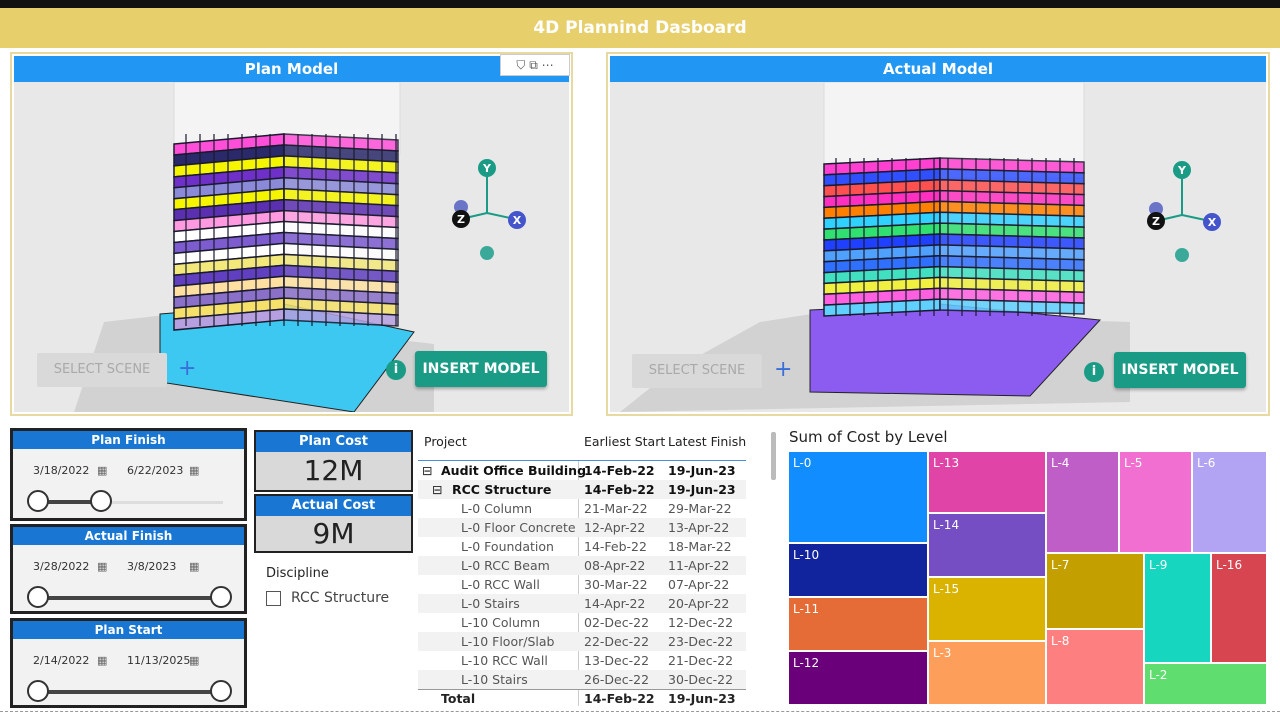 The height and width of the screenshot is (720, 1280). Describe the element at coordinates (155, 470) in the screenshot. I see `date-input: 6/22/2023` at that location.